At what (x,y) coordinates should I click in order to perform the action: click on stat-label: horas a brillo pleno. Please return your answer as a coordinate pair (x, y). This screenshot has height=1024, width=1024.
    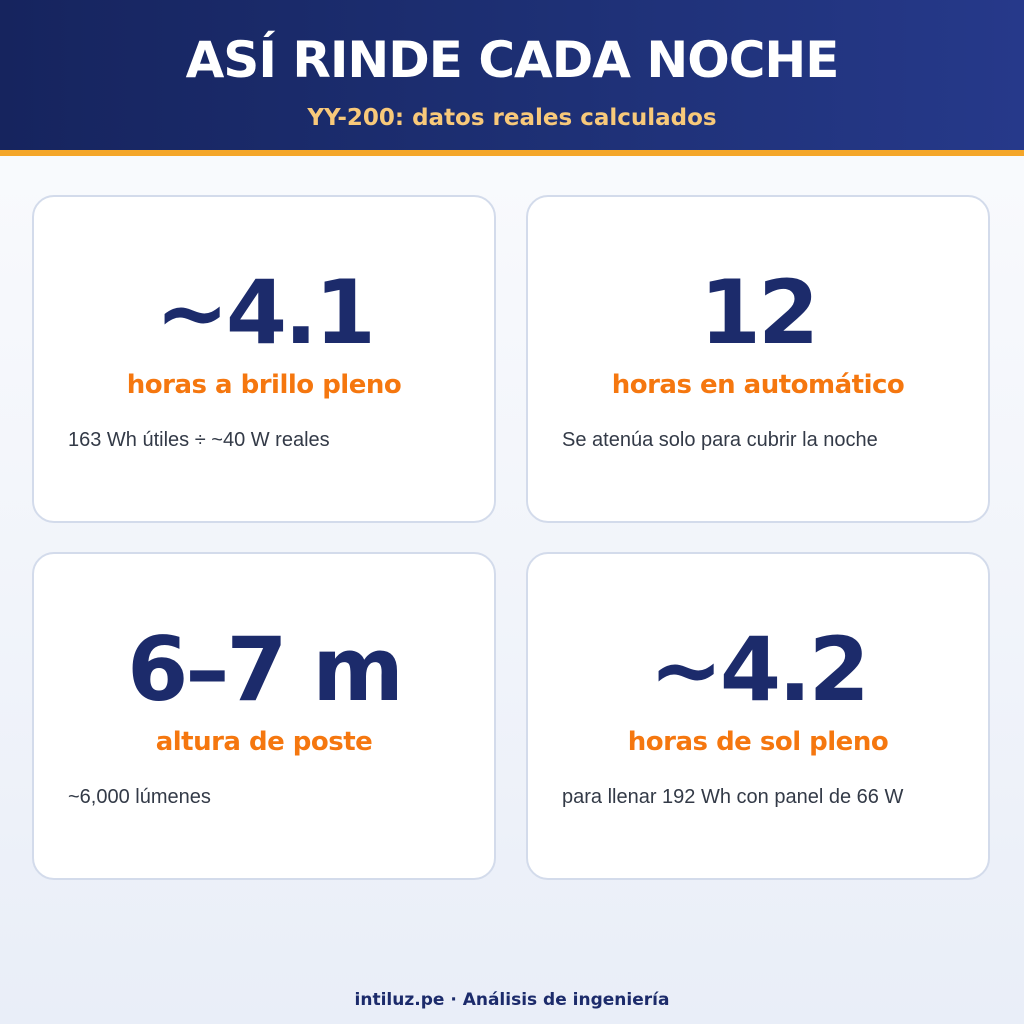
    Looking at the image, I should click on (264, 385).